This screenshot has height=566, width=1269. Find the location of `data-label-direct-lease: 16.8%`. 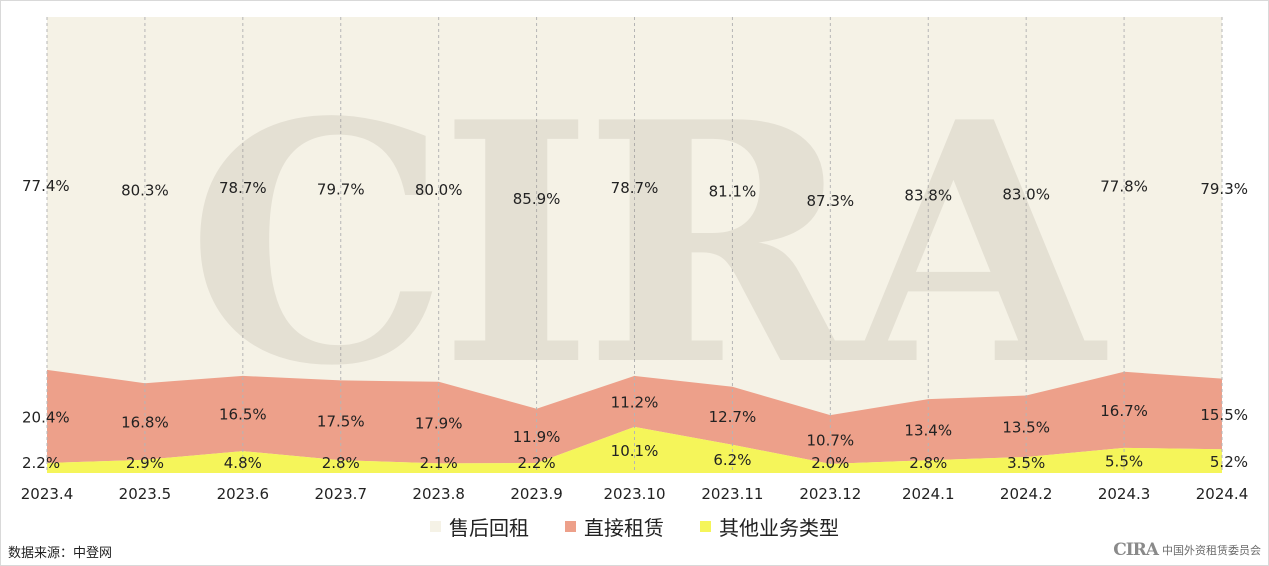

data-label-direct-lease: 16.8% is located at coordinates (145, 422).